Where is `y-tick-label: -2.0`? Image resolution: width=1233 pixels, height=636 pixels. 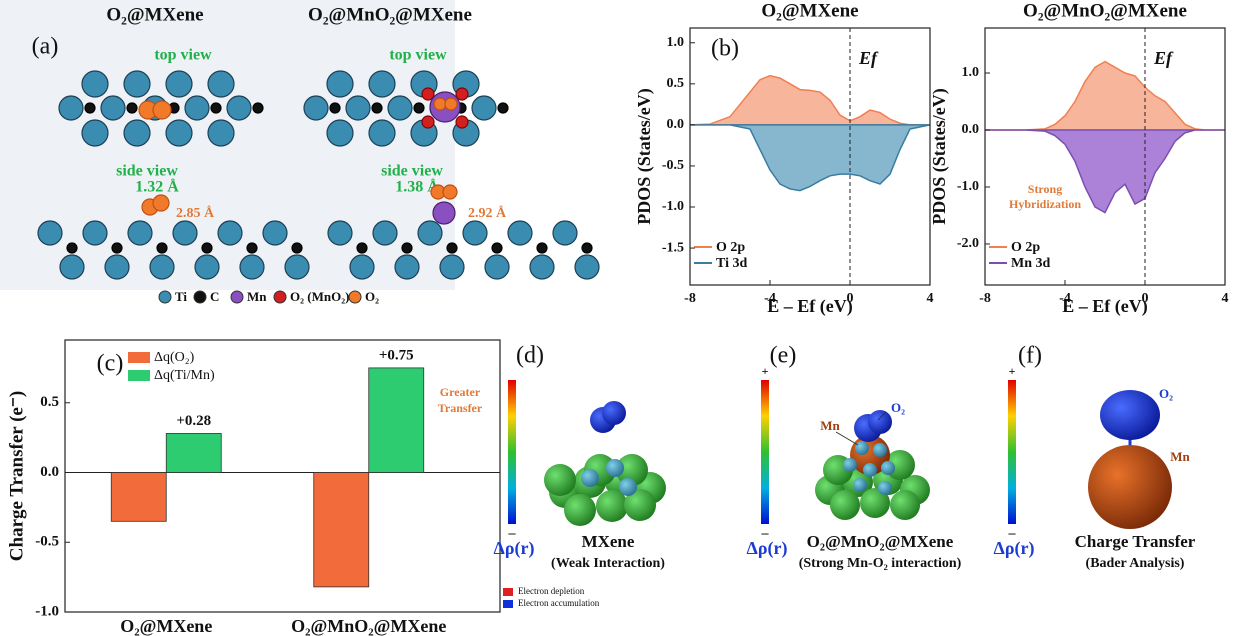 y-tick-label: -2.0 is located at coordinates (968, 243).